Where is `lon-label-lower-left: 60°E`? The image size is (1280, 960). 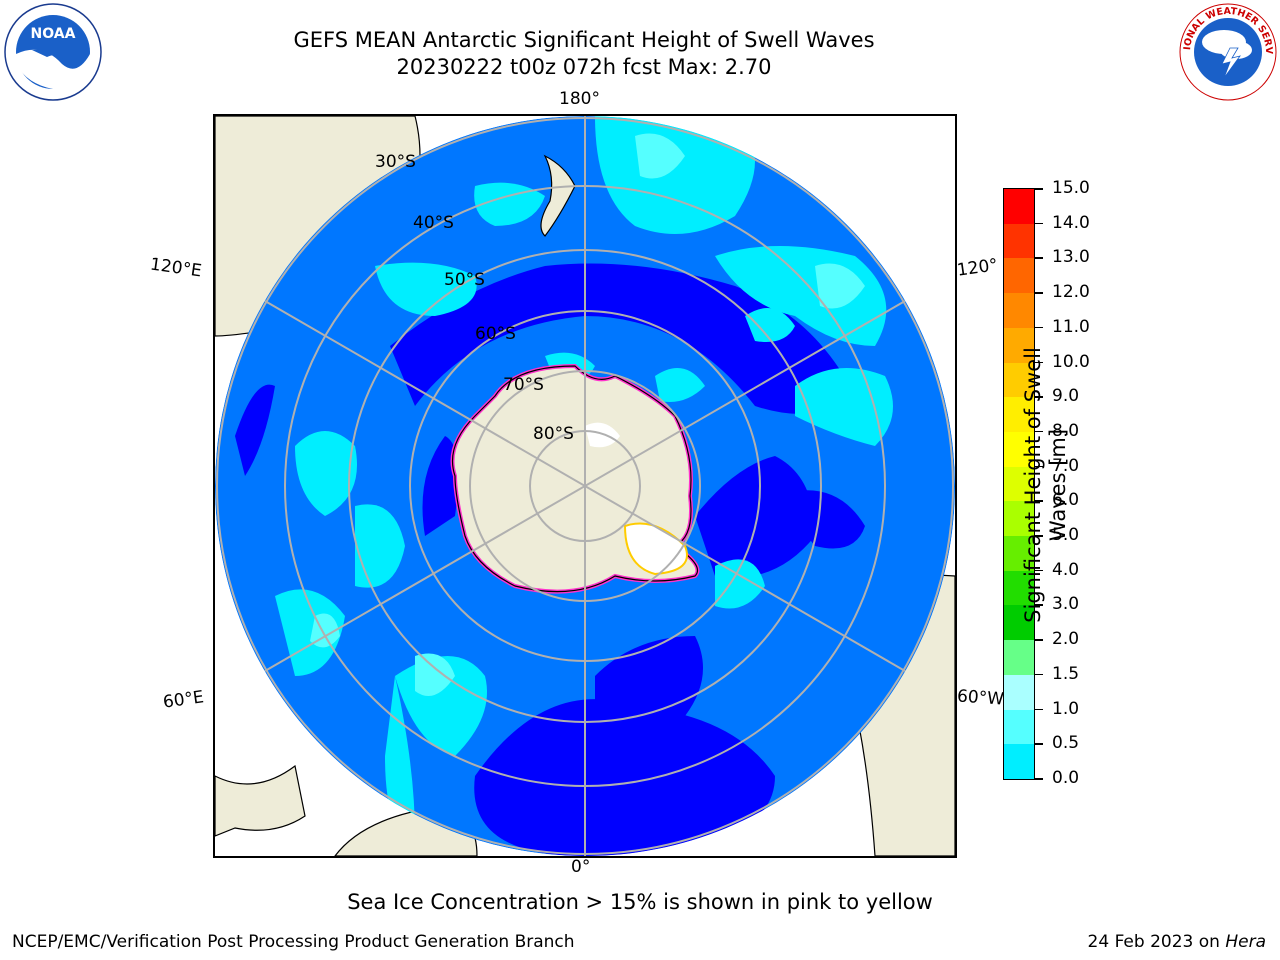 lon-label-lower-left: 60°E is located at coordinates (183, 700).